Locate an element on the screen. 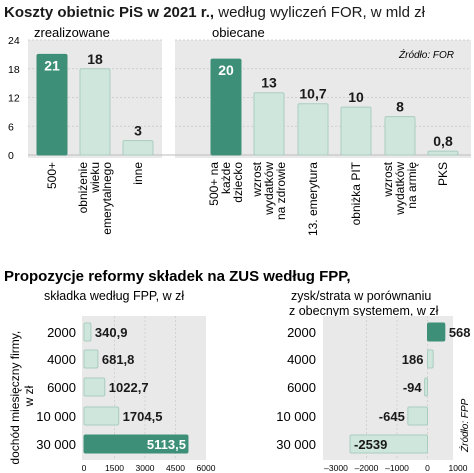 This screenshot has height=473, width=474. y-tick-label: 18 is located at coordinates (14, 70).